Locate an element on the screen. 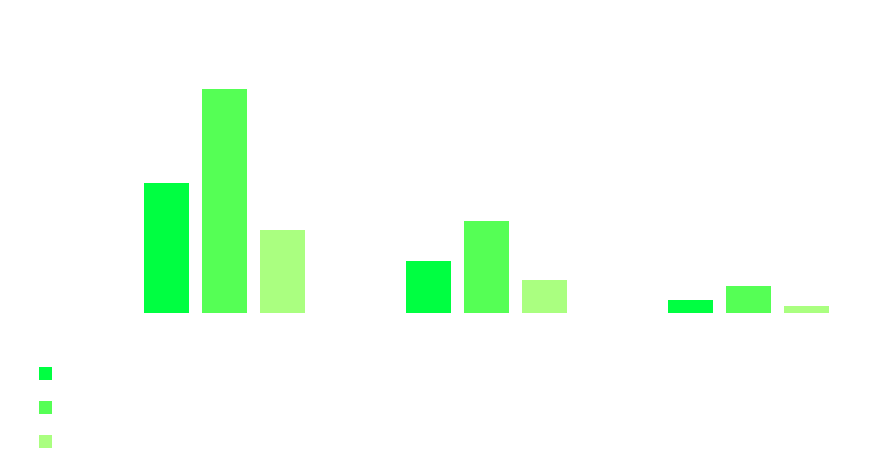 This screenshot has height=450, width=881. bar-group3-series2 is located at coordinates (748, 299).